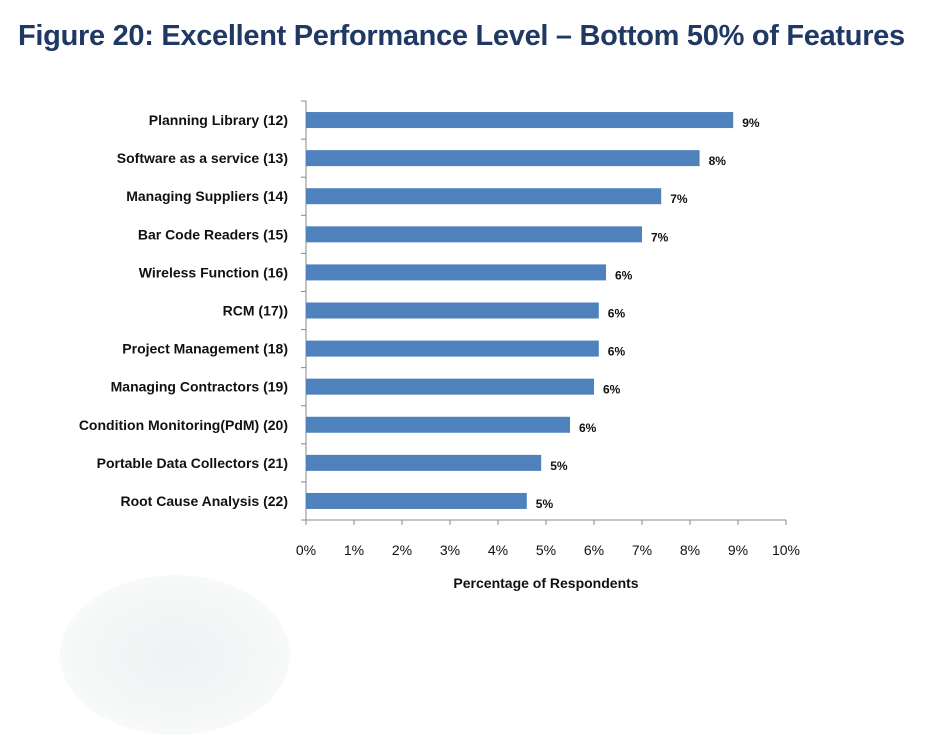  Describe the element at coordinates (192, 463) in the screenshot. I see `category-label: Portable Data Collectors (21)` at that location.